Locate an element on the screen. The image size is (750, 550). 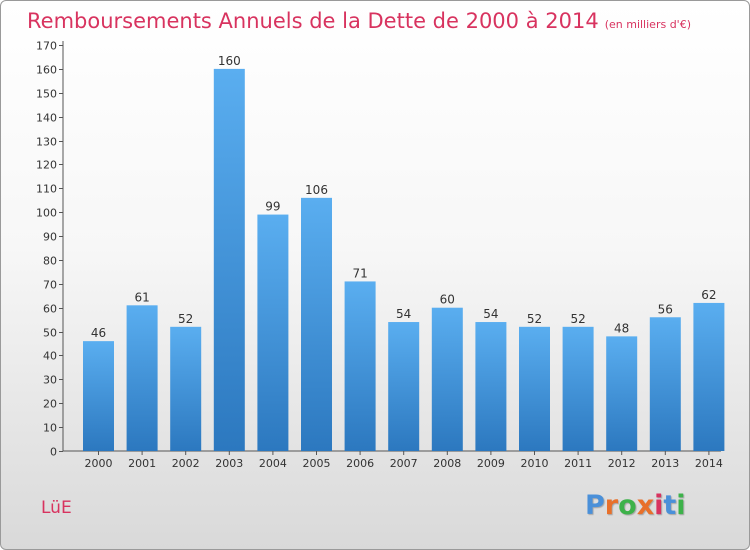
commune-name: LüE is located at coordinates (56, 508).